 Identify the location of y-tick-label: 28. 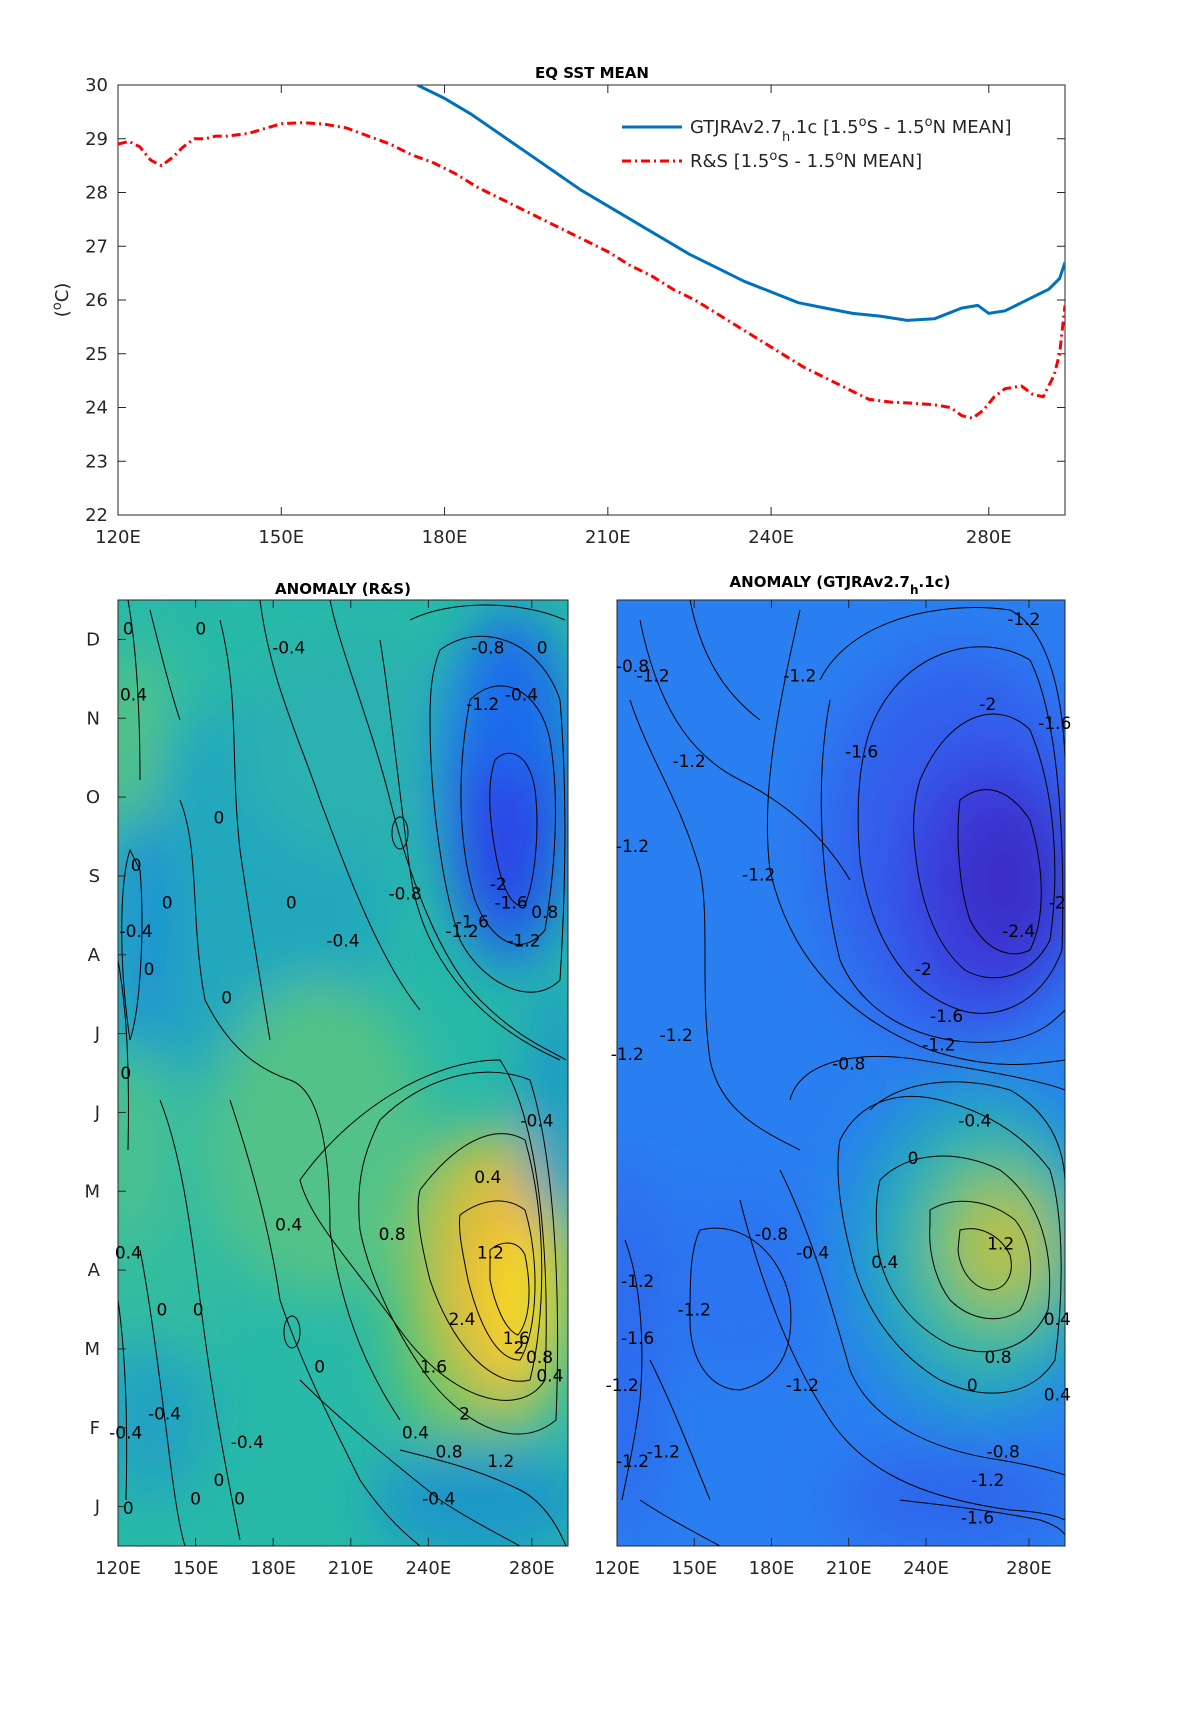
(96, 193).